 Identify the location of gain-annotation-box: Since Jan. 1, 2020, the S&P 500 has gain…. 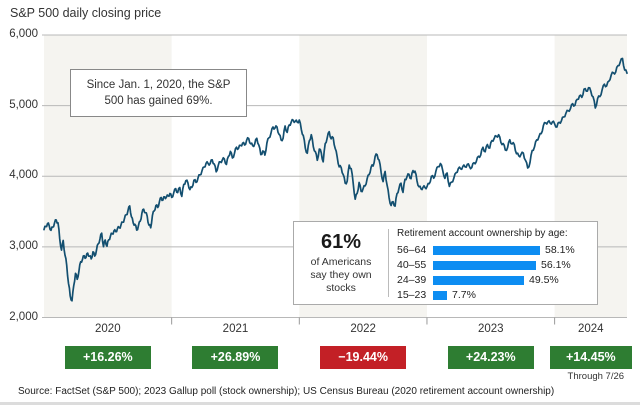
(158, 93).